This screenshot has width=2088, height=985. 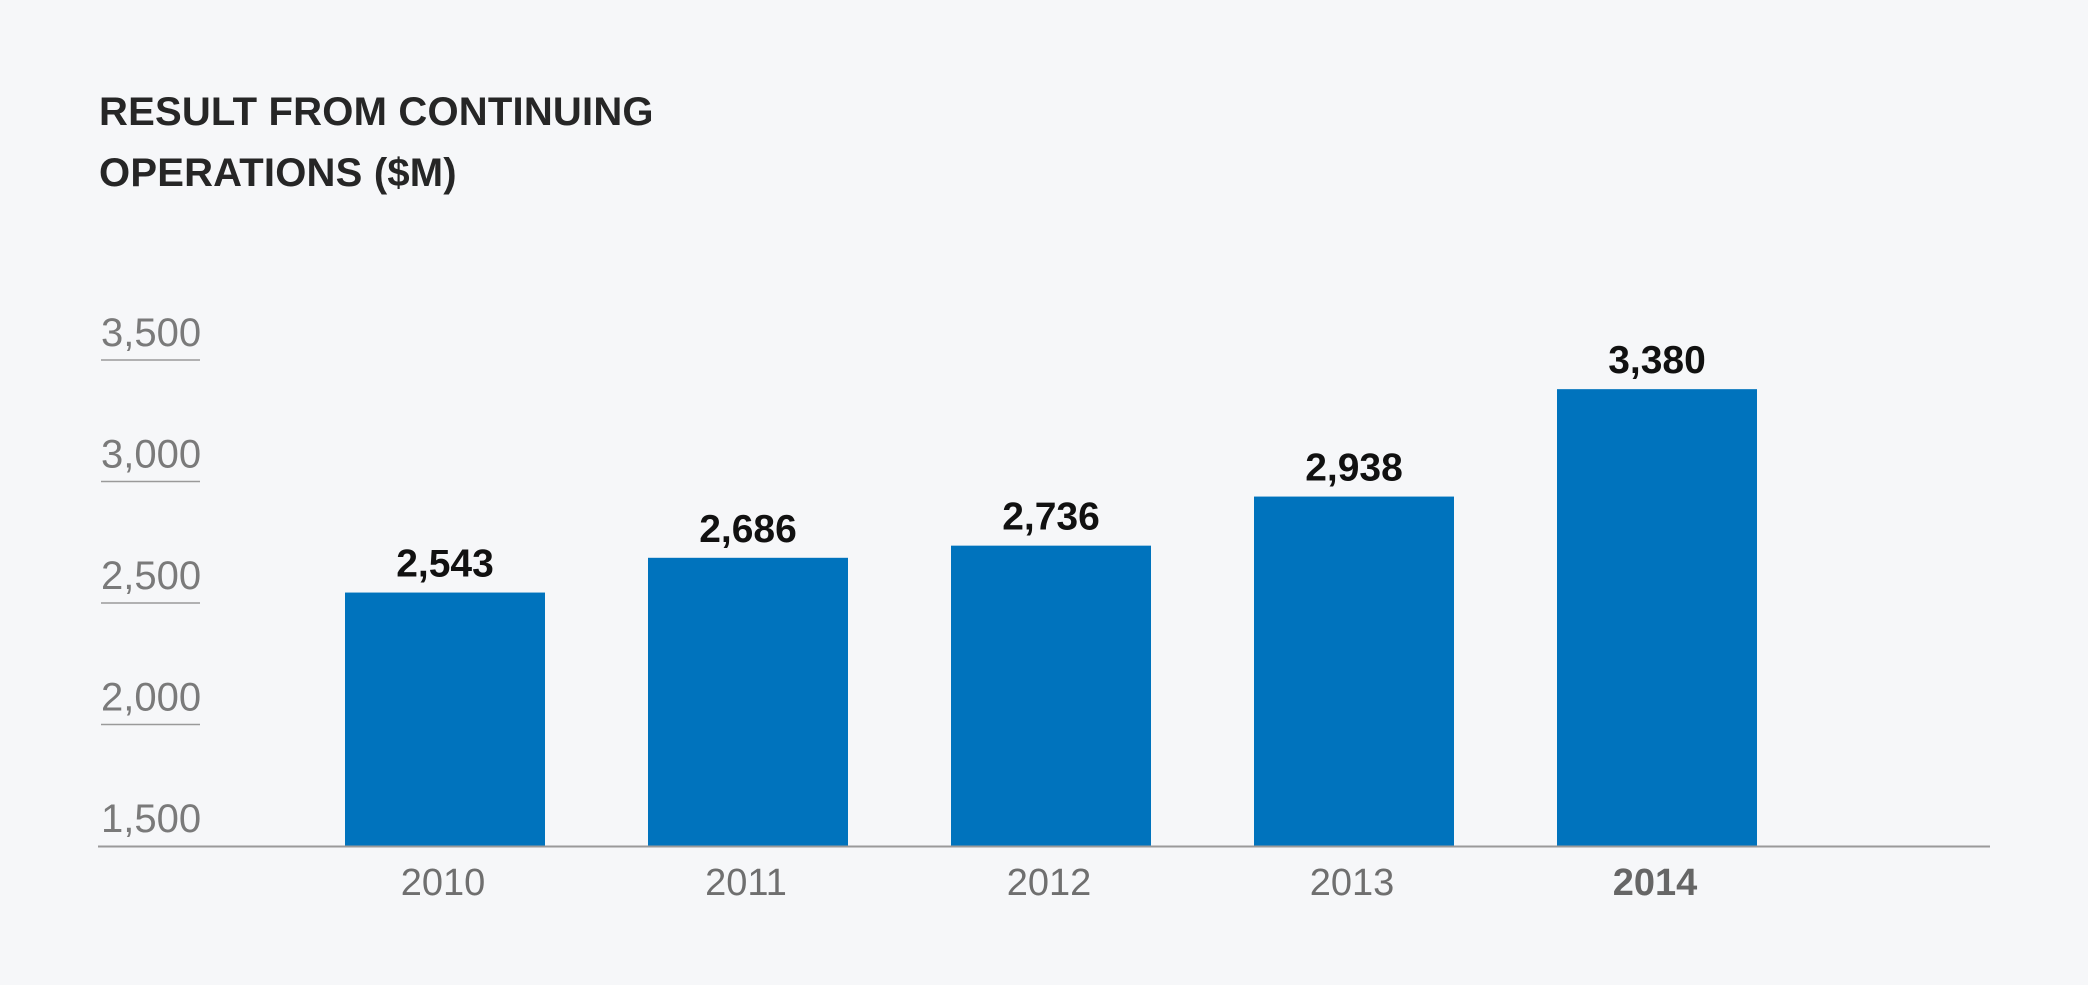 What do you see at coordinates (445, 719) in the screenshot?
I see `bar-2010` at bounding box center [445, 719].